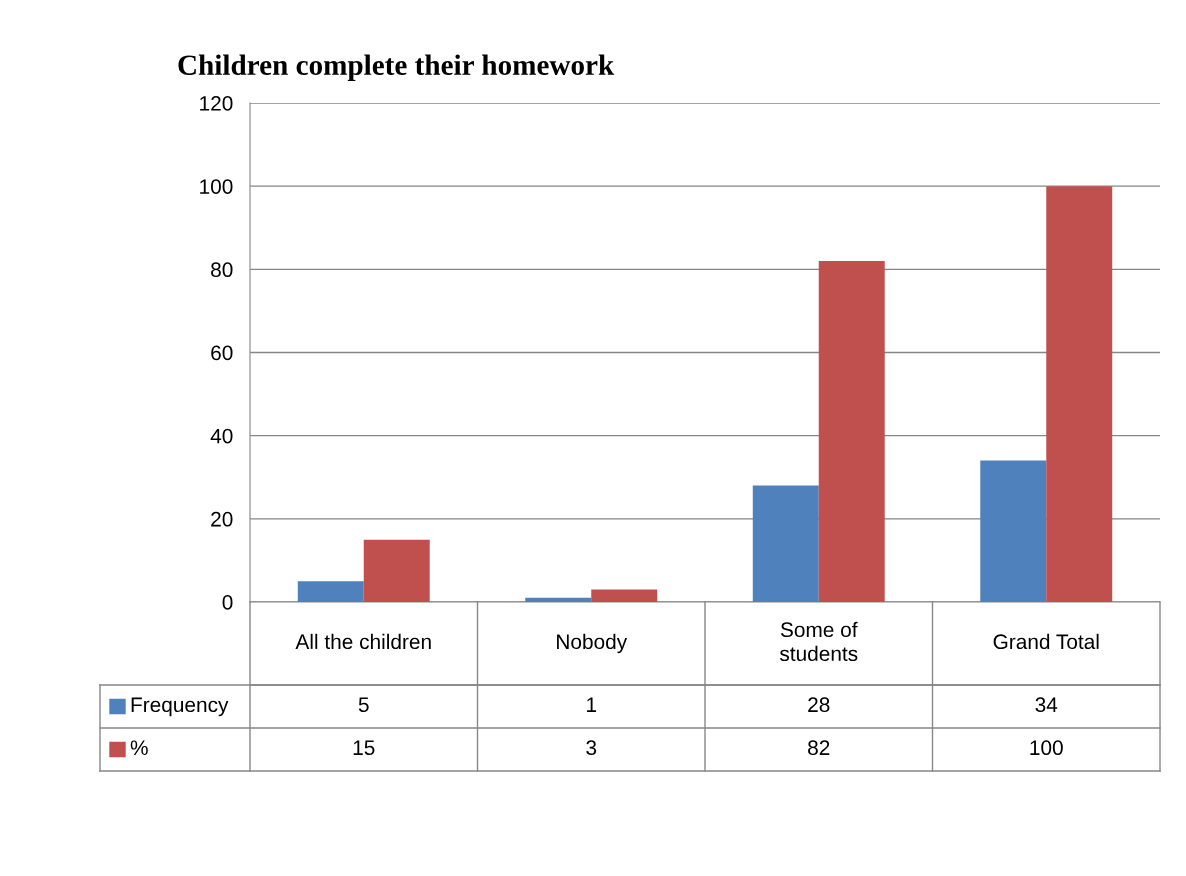 This screenshot has height=876, width=1186. What do you see at coordinates (592, 704) in the screenshot?
I see `data-label: 1` at bounding box center [592, 704].